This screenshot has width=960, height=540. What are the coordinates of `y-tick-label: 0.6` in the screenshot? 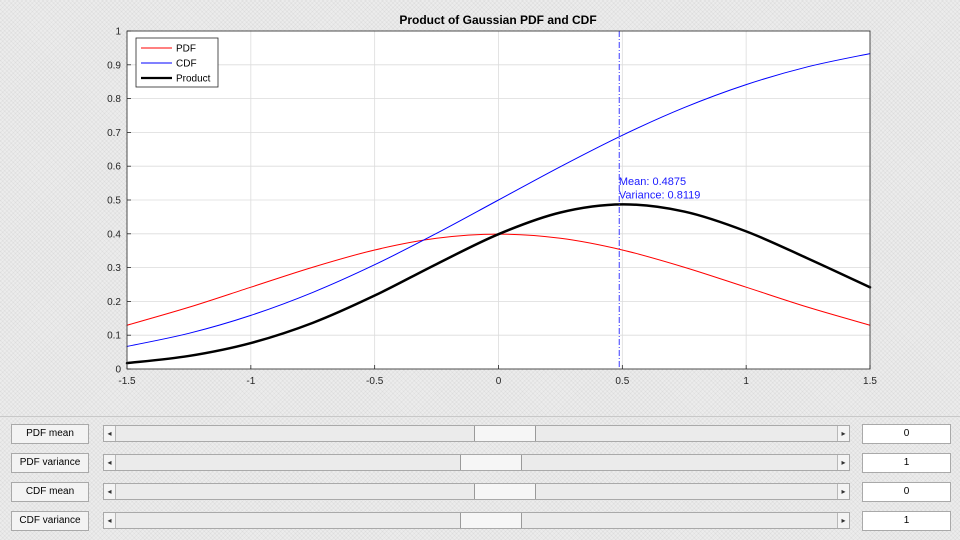 It's located at (114, 167).